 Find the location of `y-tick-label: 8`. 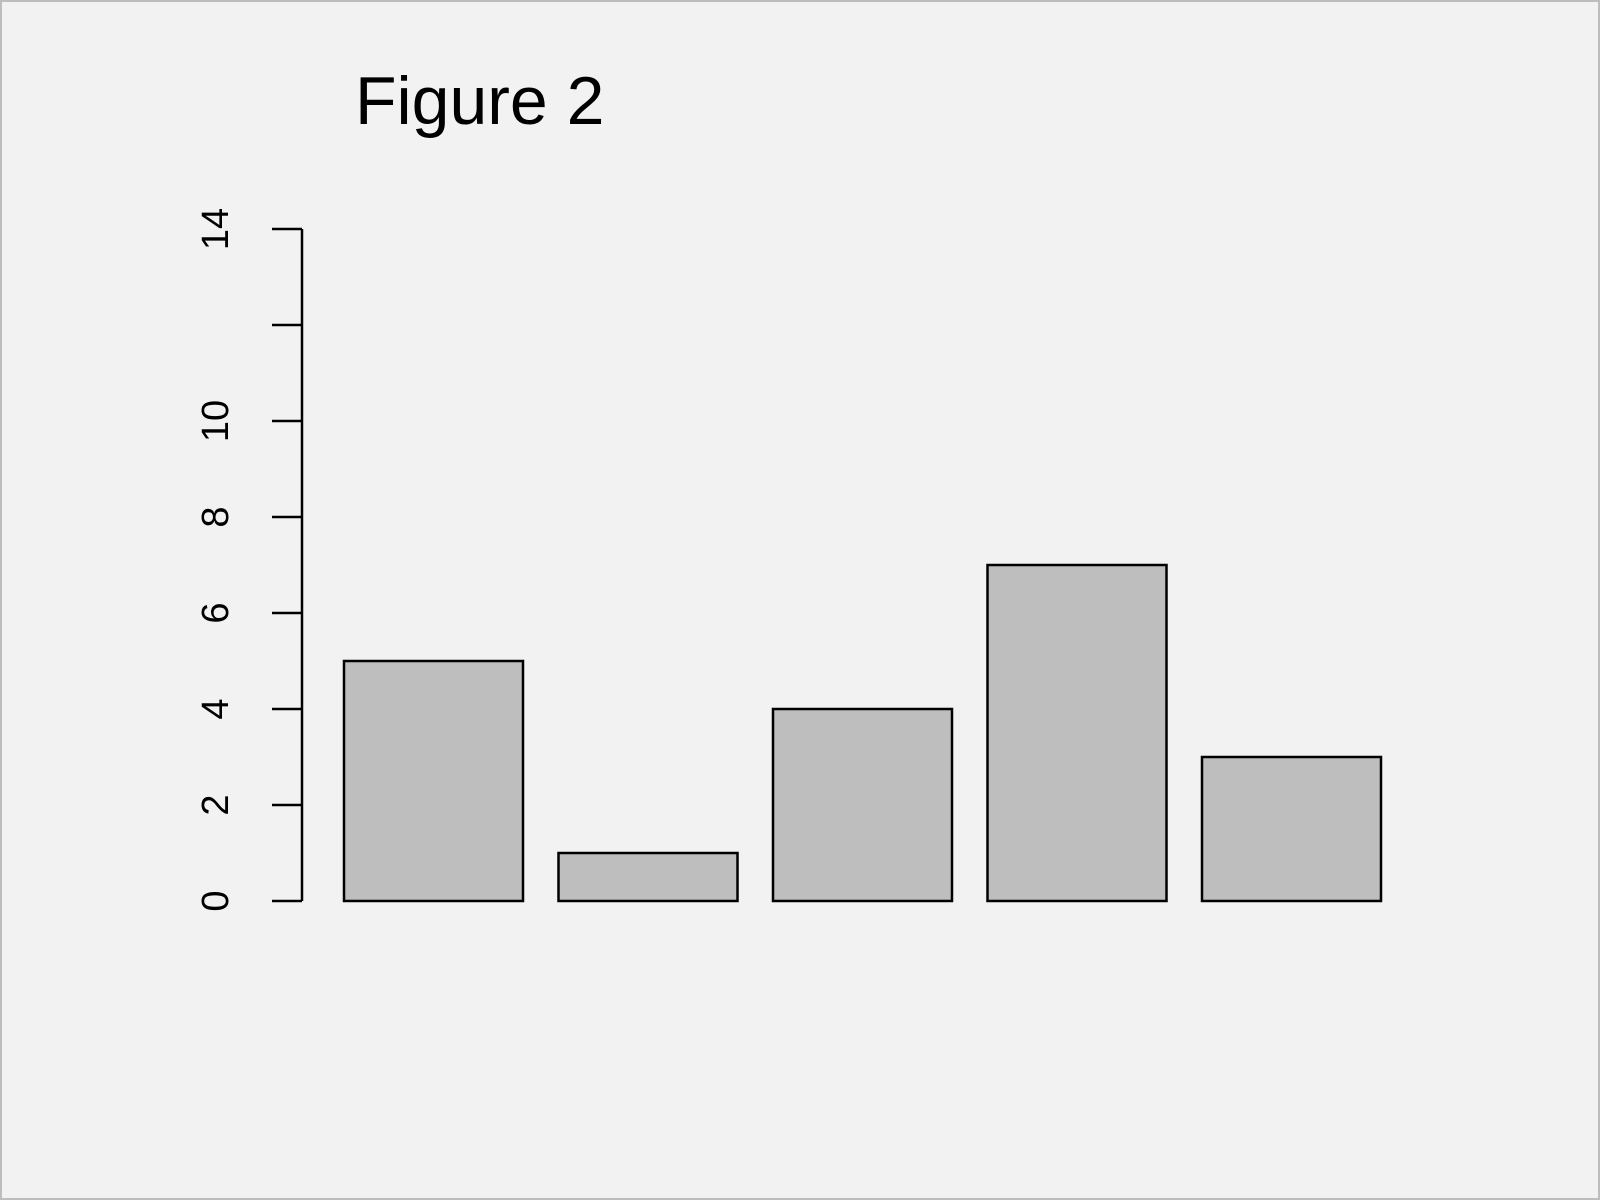

y-tick-label: 8 is located at coordinates (216, 516).